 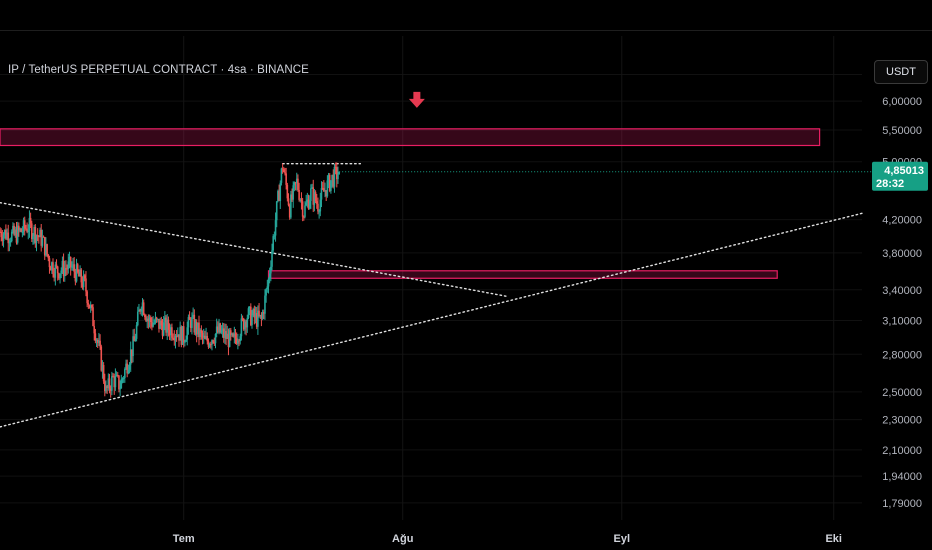 What do you see at coordinates (901, 72) in the screenshot?
I see `currency-button: USDT` at bounding box center [901, 72].